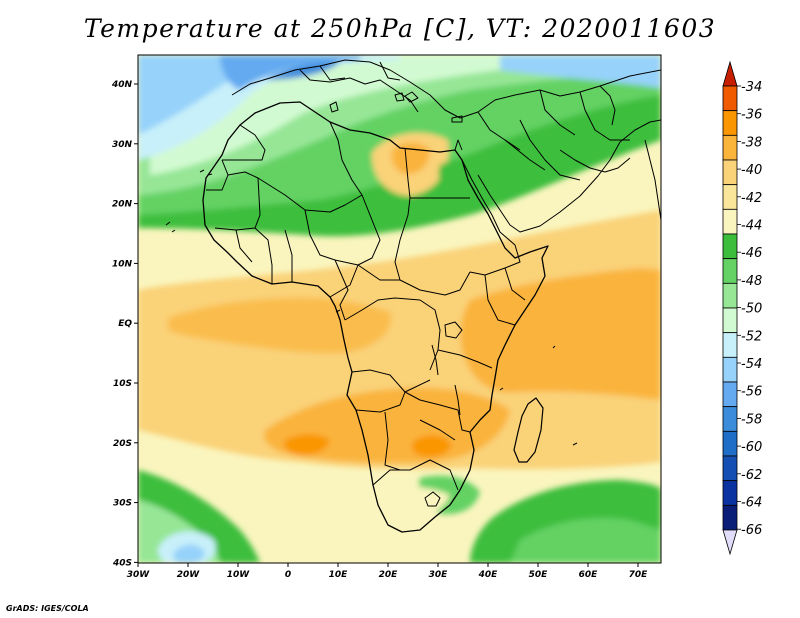 This screenshot has height=618, width=800. I want to click on lake-victoria, so click(453, 330).